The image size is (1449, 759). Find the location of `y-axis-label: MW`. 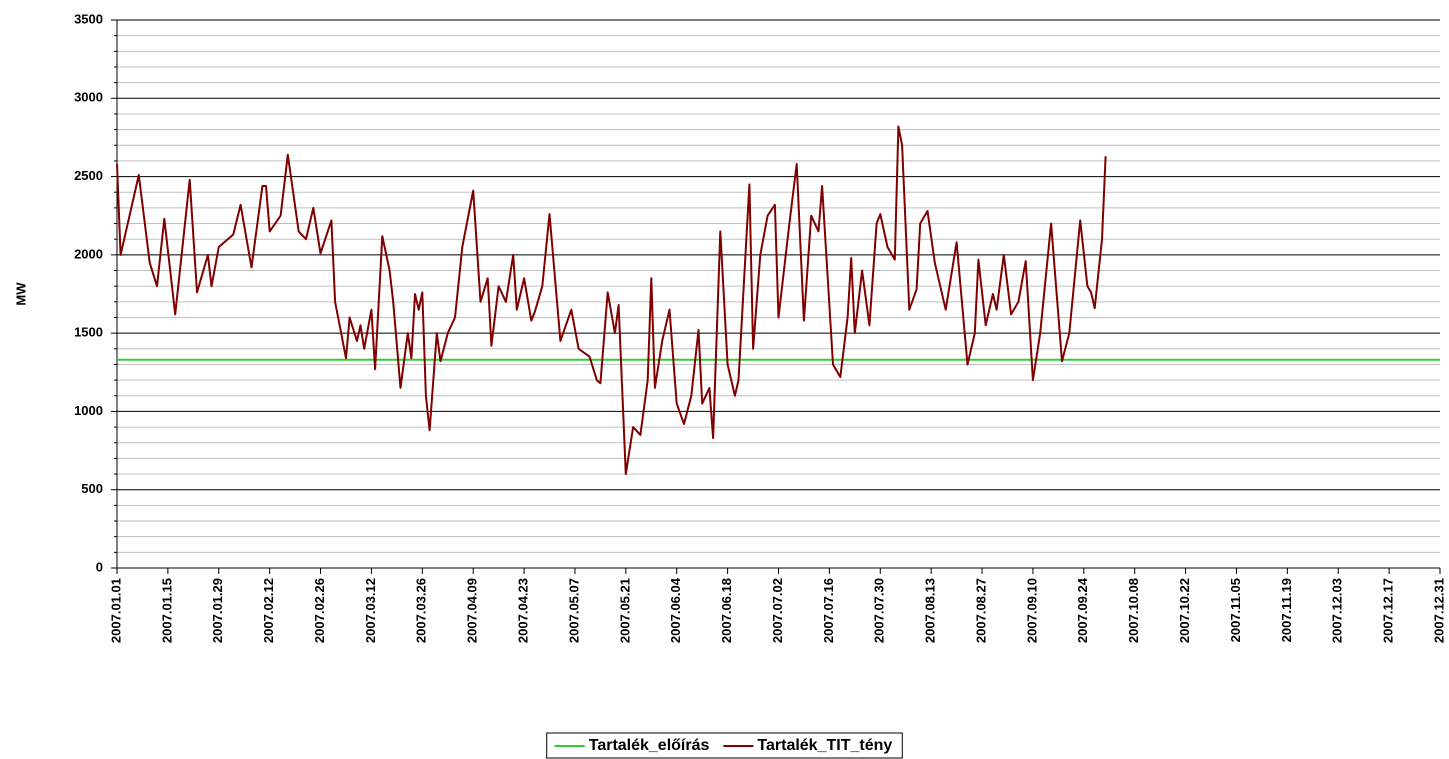

y-axis-label: MW is located at coordinates (20, 294).